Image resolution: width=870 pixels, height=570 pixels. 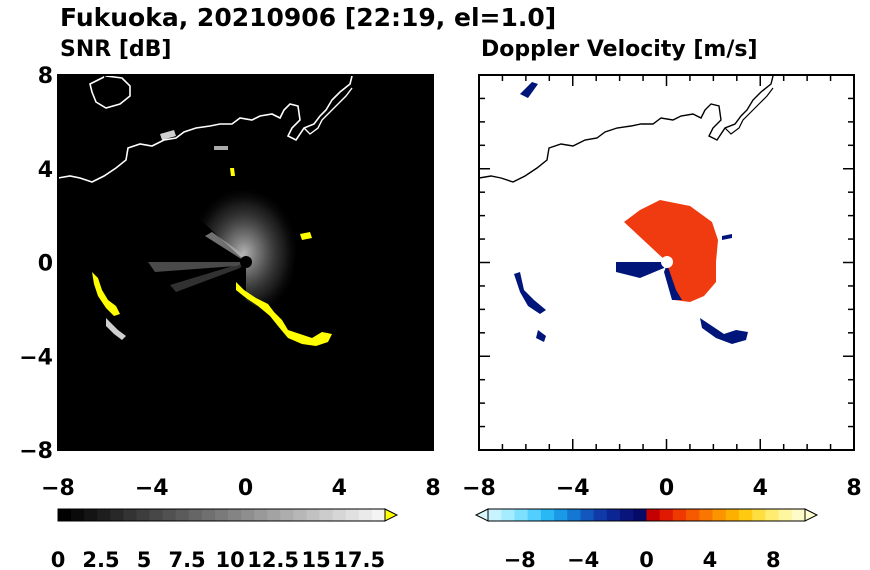 What do you see at coordinates (36, 264) in the screenshot?
I see `snr-y-tick-labels: 8 4 0 −4 −8` at bounding box center [36, 264].